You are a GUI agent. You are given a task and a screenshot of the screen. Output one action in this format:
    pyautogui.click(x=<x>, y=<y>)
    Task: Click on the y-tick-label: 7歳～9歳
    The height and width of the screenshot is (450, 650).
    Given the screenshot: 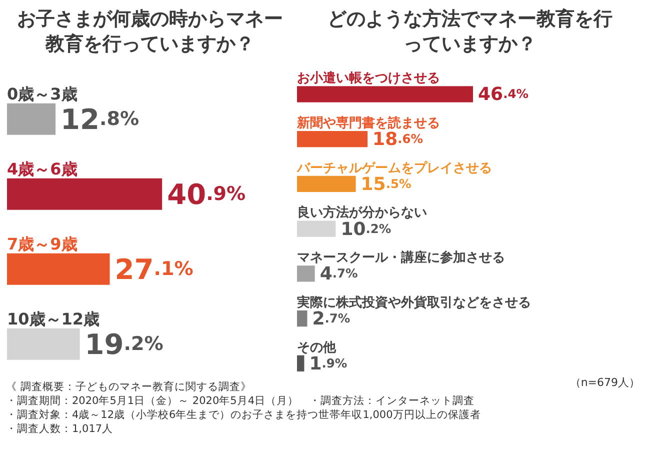 What is the action you would take?
    pyautogui.click(x=42, y=244)
    